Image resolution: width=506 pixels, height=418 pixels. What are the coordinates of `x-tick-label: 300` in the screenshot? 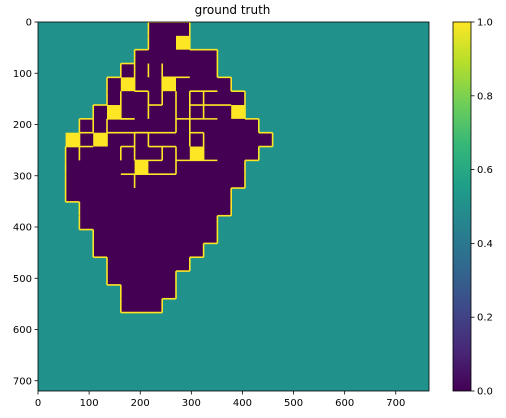 It's located at (191, 403).